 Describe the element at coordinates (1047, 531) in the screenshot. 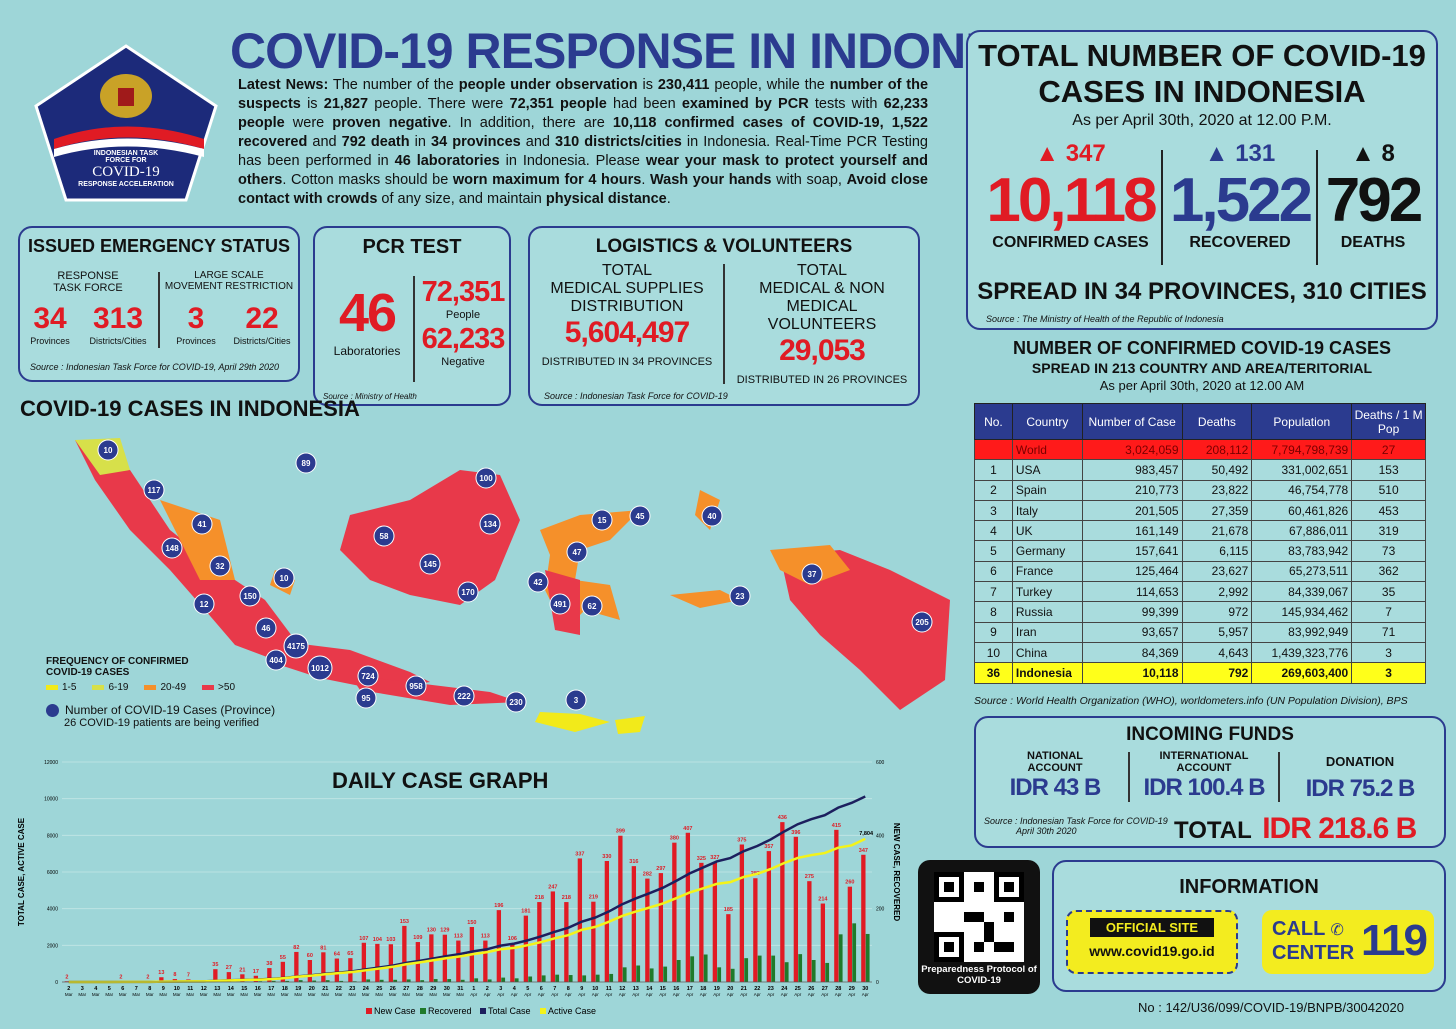

I see `table-cell: UK` at that location.